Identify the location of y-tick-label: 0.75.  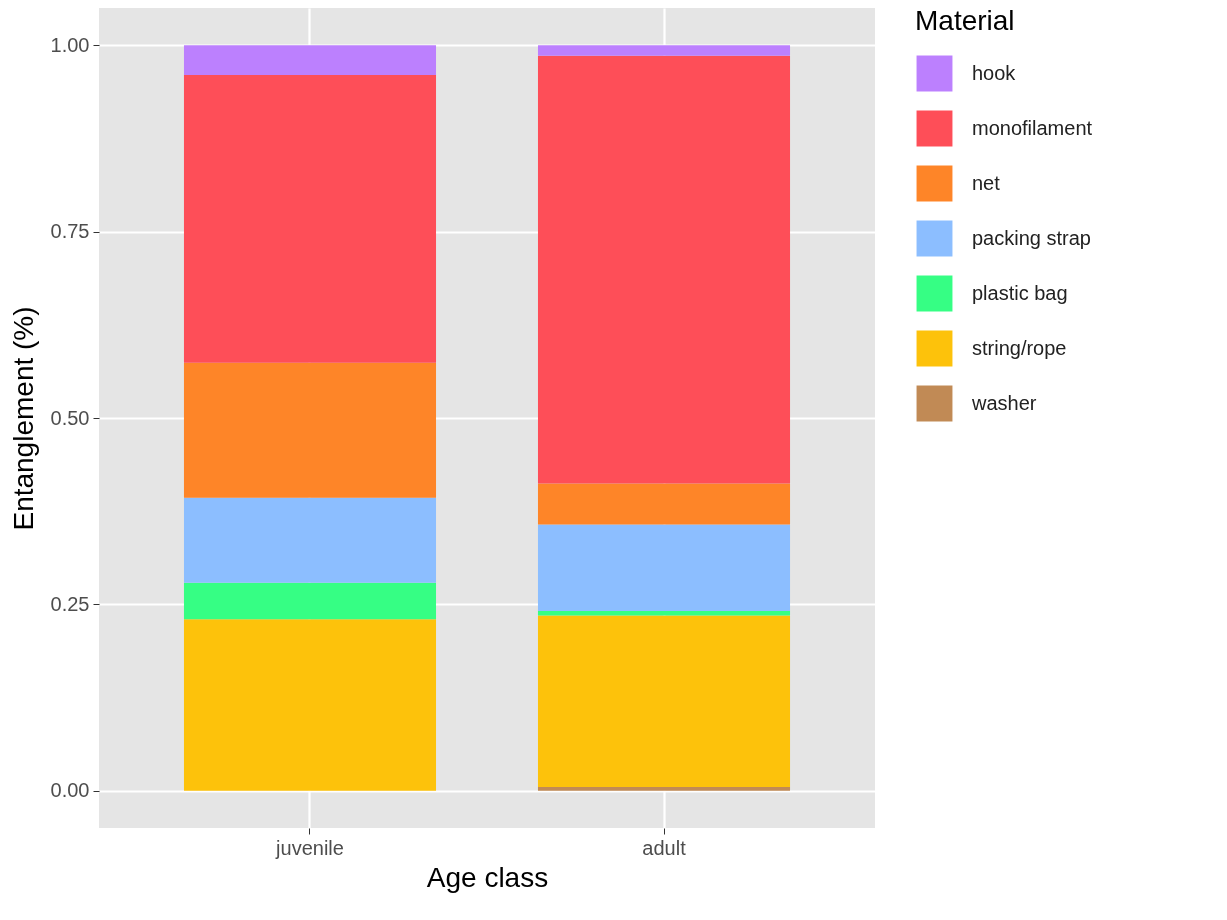
(70, 231).